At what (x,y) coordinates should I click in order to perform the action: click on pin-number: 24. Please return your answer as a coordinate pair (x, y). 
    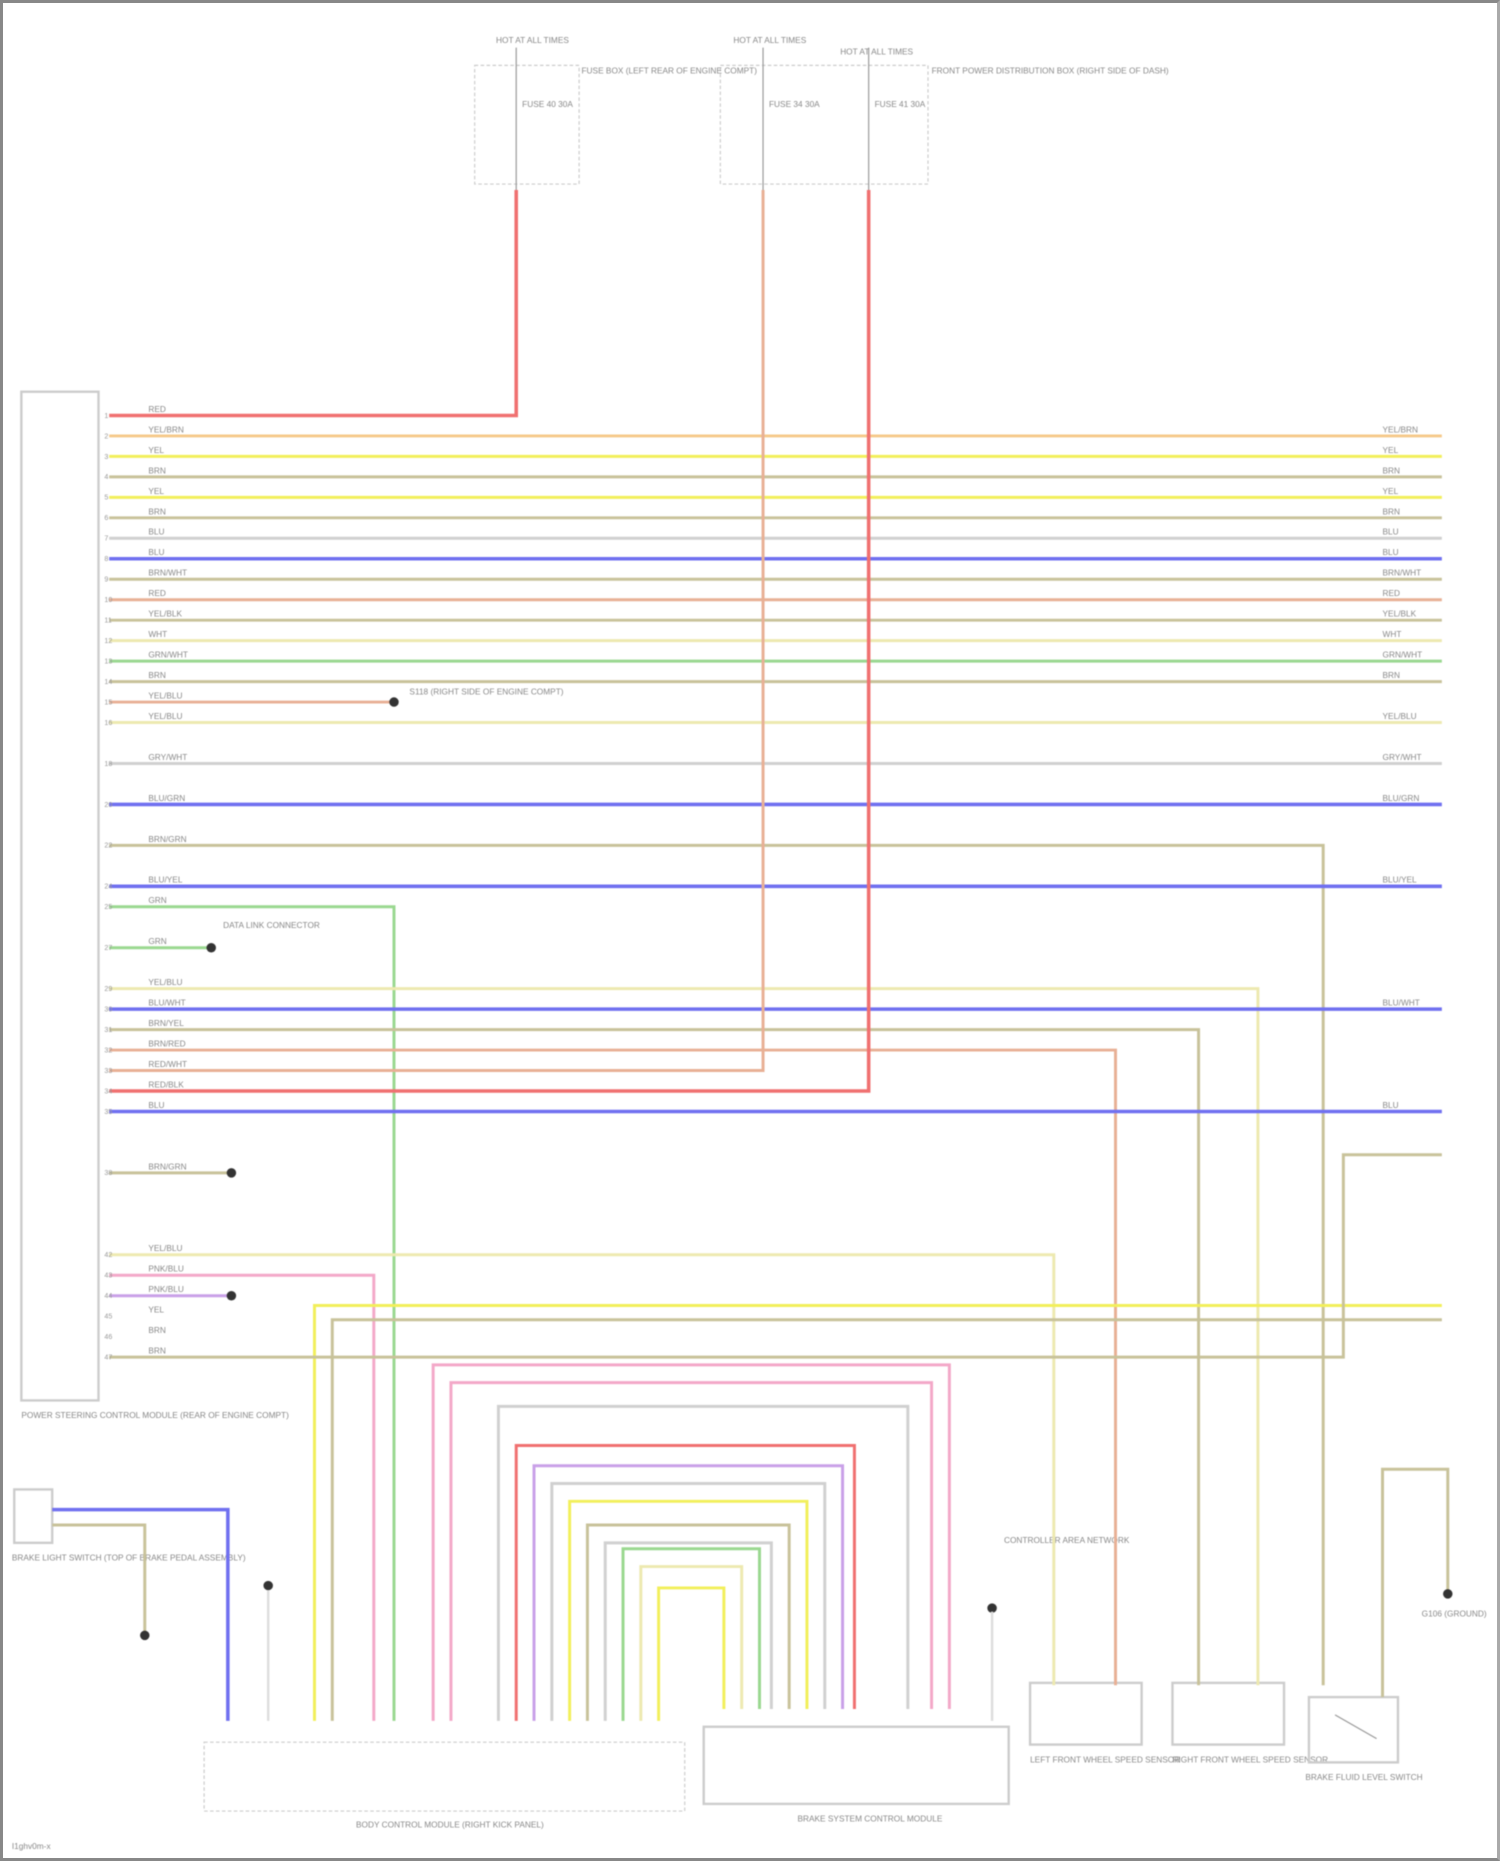
    Looking at the image, I should click on (108, 887).